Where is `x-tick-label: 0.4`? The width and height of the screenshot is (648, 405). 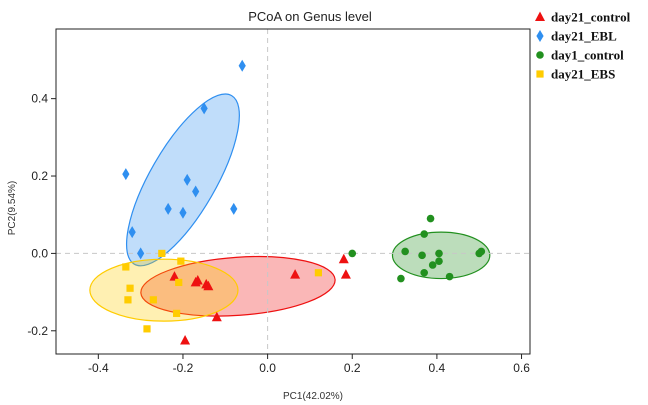 x-tick-label: 0.4 is located at coordinates (437, 368).